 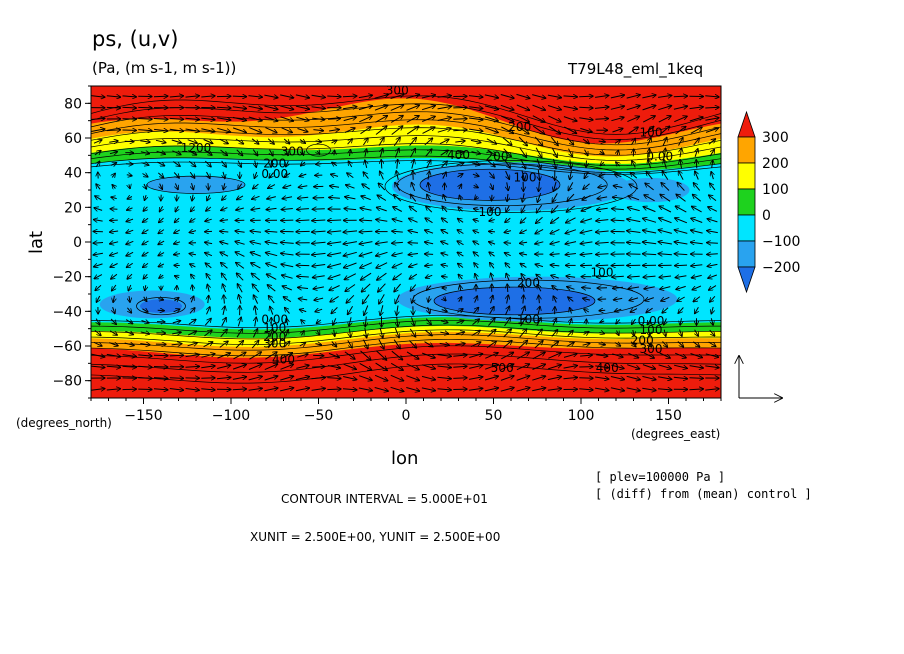 What do you see at coordinates (384, 499) in the screenshot?
I see `contour-interval: CONTOUR INTERVAL = 5.000E+01` at bounding box center [384, 499].